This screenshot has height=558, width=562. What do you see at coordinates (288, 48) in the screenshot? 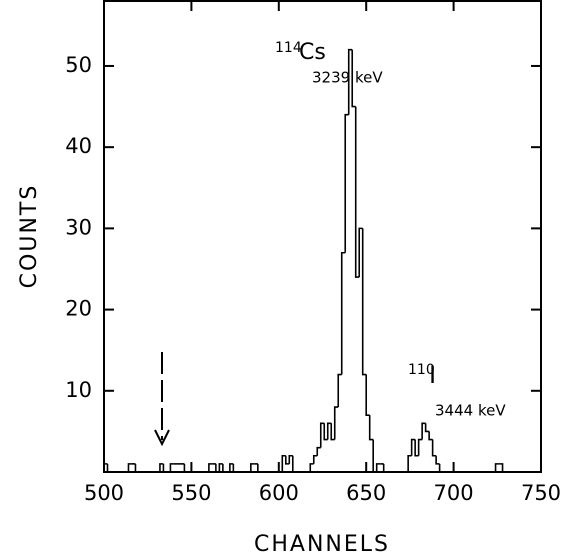
I see `annotation: 114` at bounding box center [288, 48].